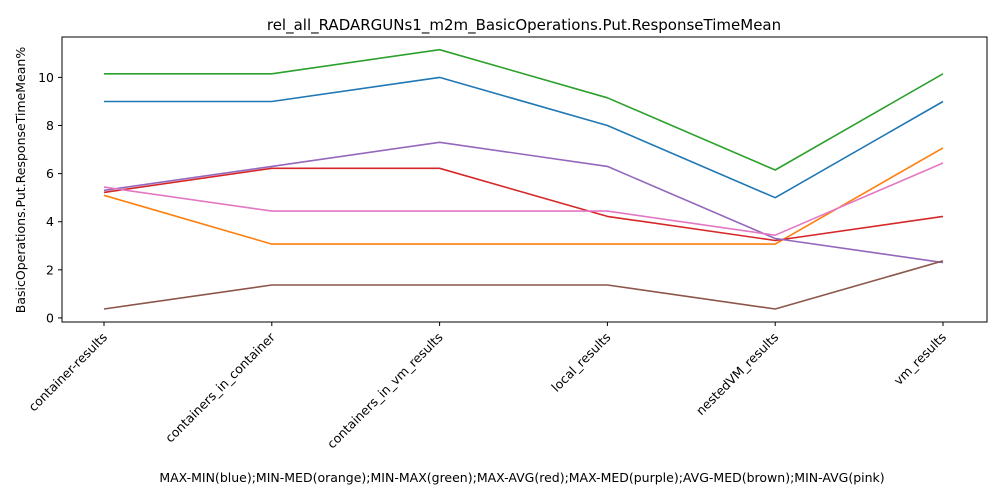 Image resolution: width=1000 pixels, height=500 pixels. Describe the element at coordinates (46, 77) in the screenshot. I see `y-tick-label: 10` at that location.